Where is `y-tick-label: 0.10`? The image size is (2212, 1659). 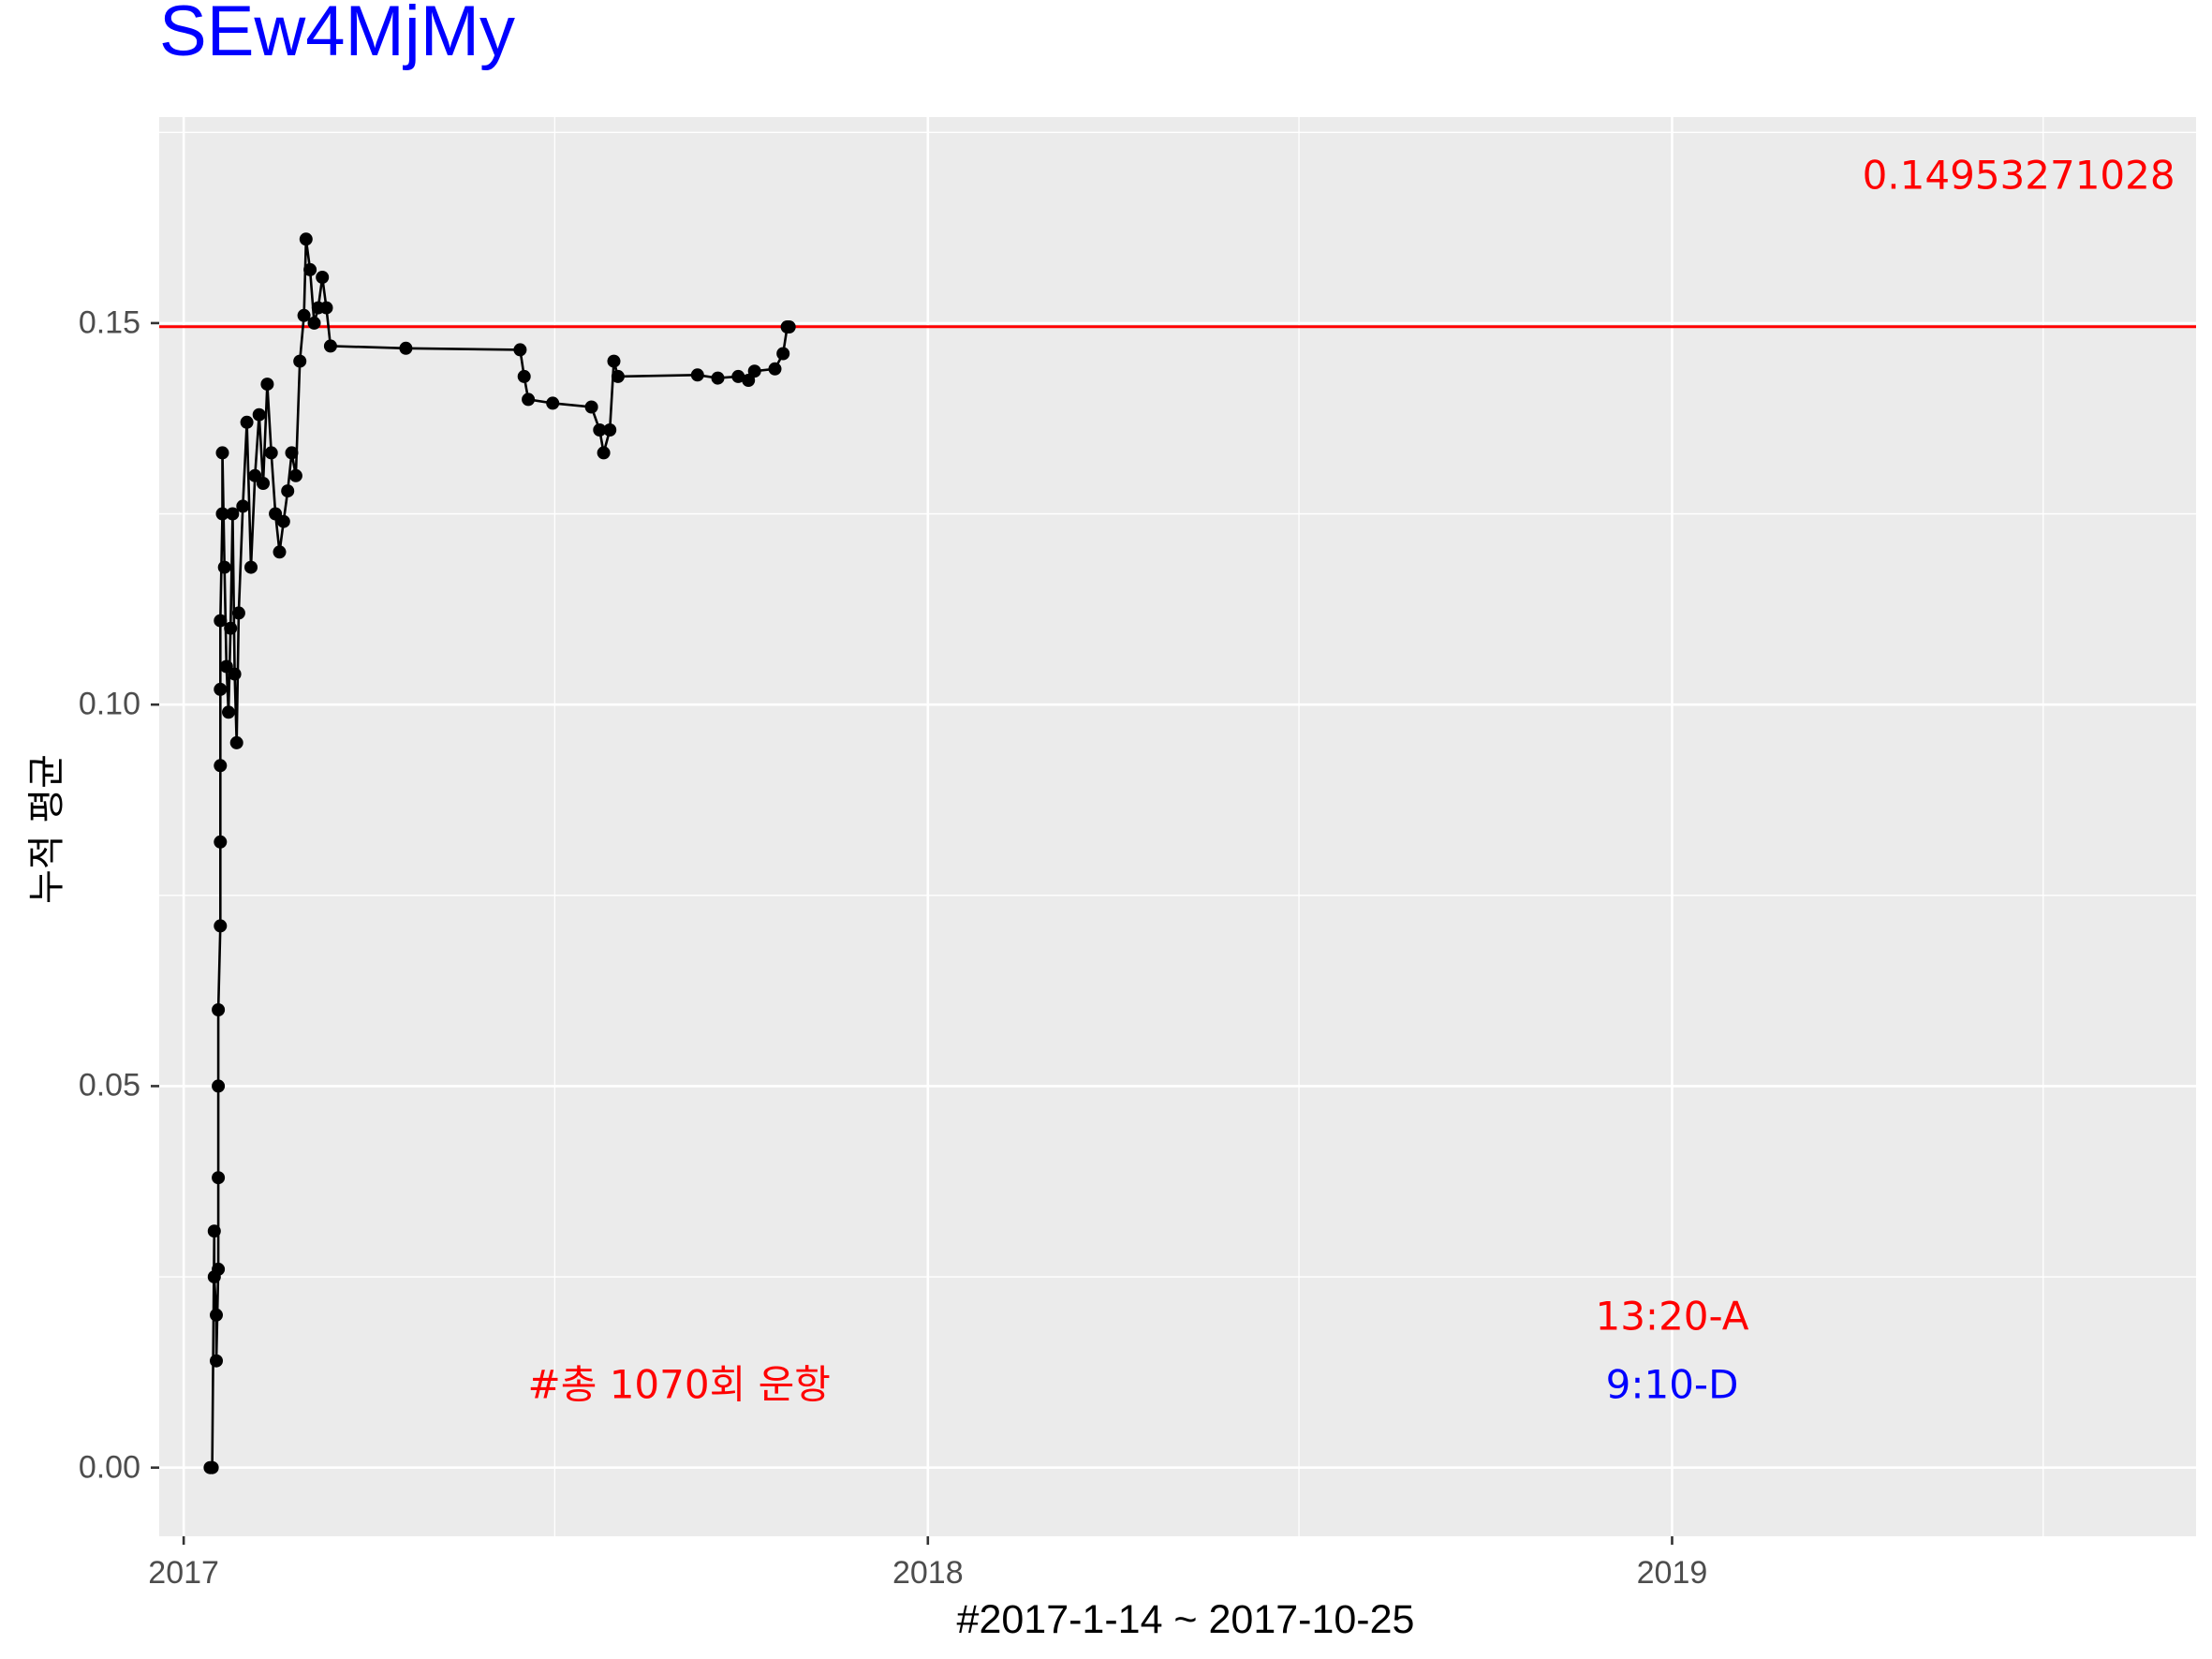
y-tick-label: 0.10 is located at coordinates (109, 704).